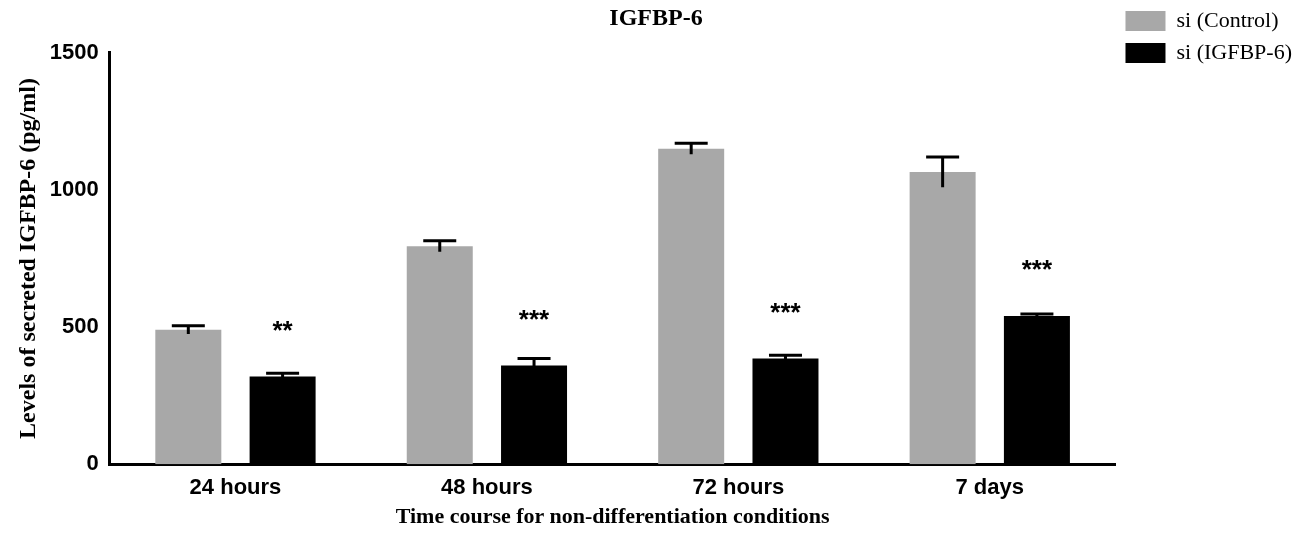 This screenshot has width=1312, height=540. Describe the element at coordinates (1234, 51) in the screenshot. I see `legend-label: si (IGFBP-6)` at that location.